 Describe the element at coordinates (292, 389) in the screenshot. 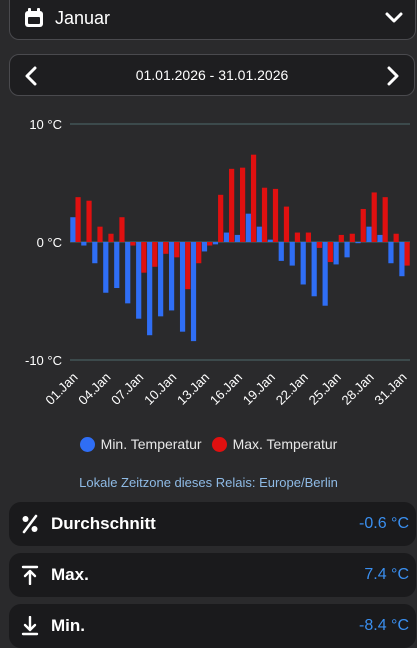

I see `x-tick-label: 22.Jan` at that location.